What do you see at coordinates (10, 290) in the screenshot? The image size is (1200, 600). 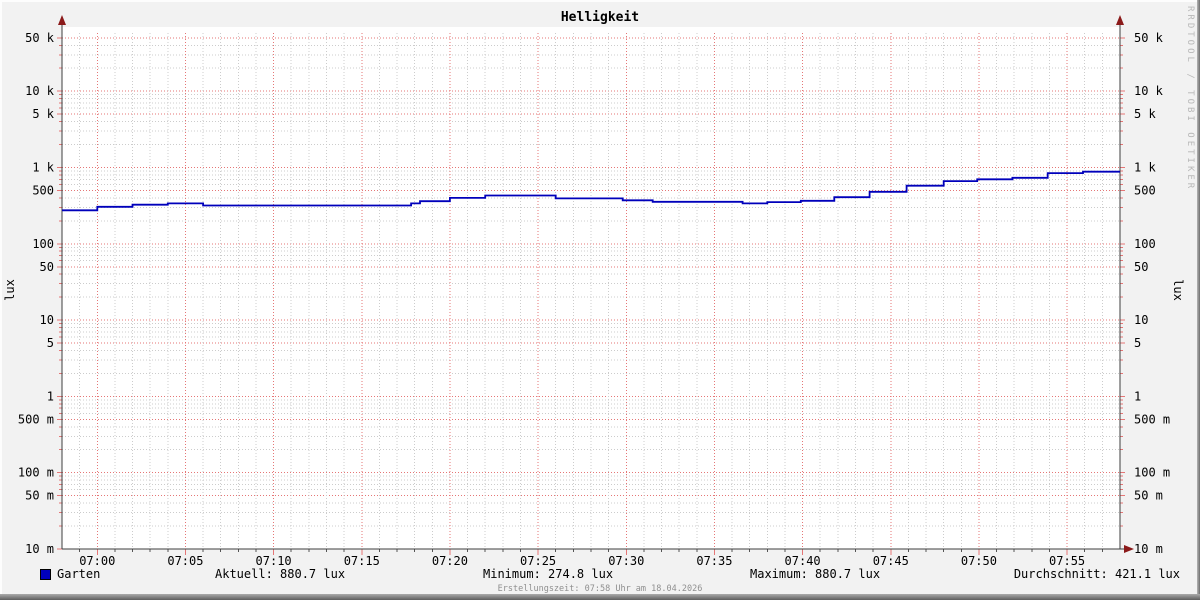 I see `y-axis-unit-left: lux` at bounding box center [10, 290].